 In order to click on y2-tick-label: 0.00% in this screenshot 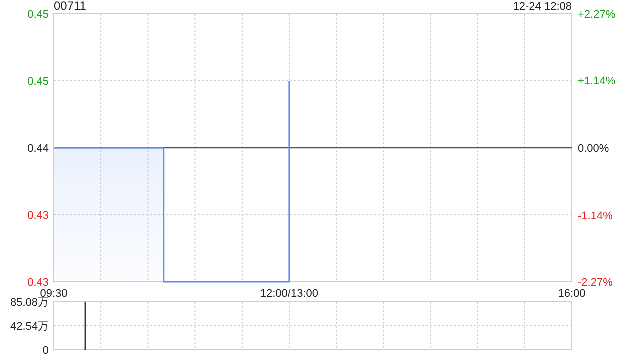, I will do `click(594, 149)`.